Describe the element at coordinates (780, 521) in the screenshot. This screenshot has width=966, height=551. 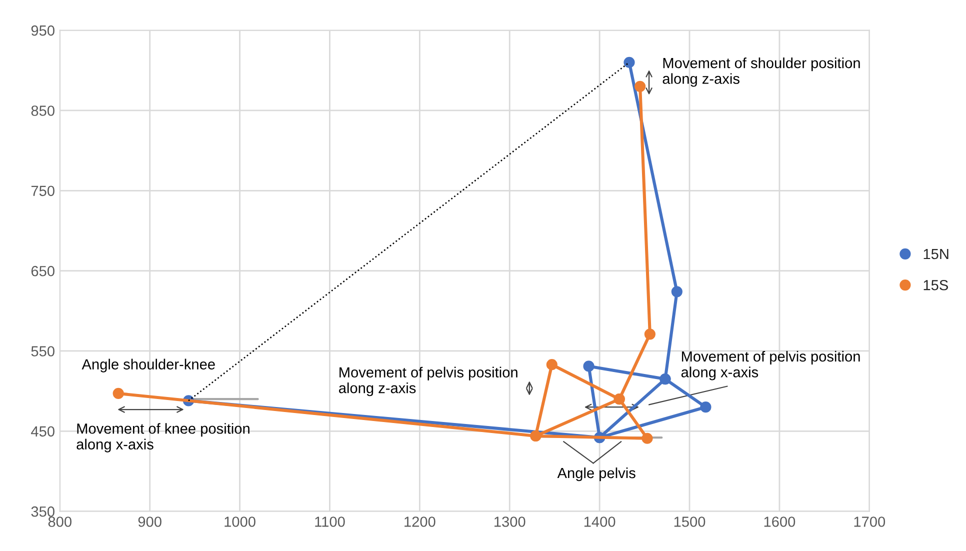
I see `x-tick-label: 1600` at that location.